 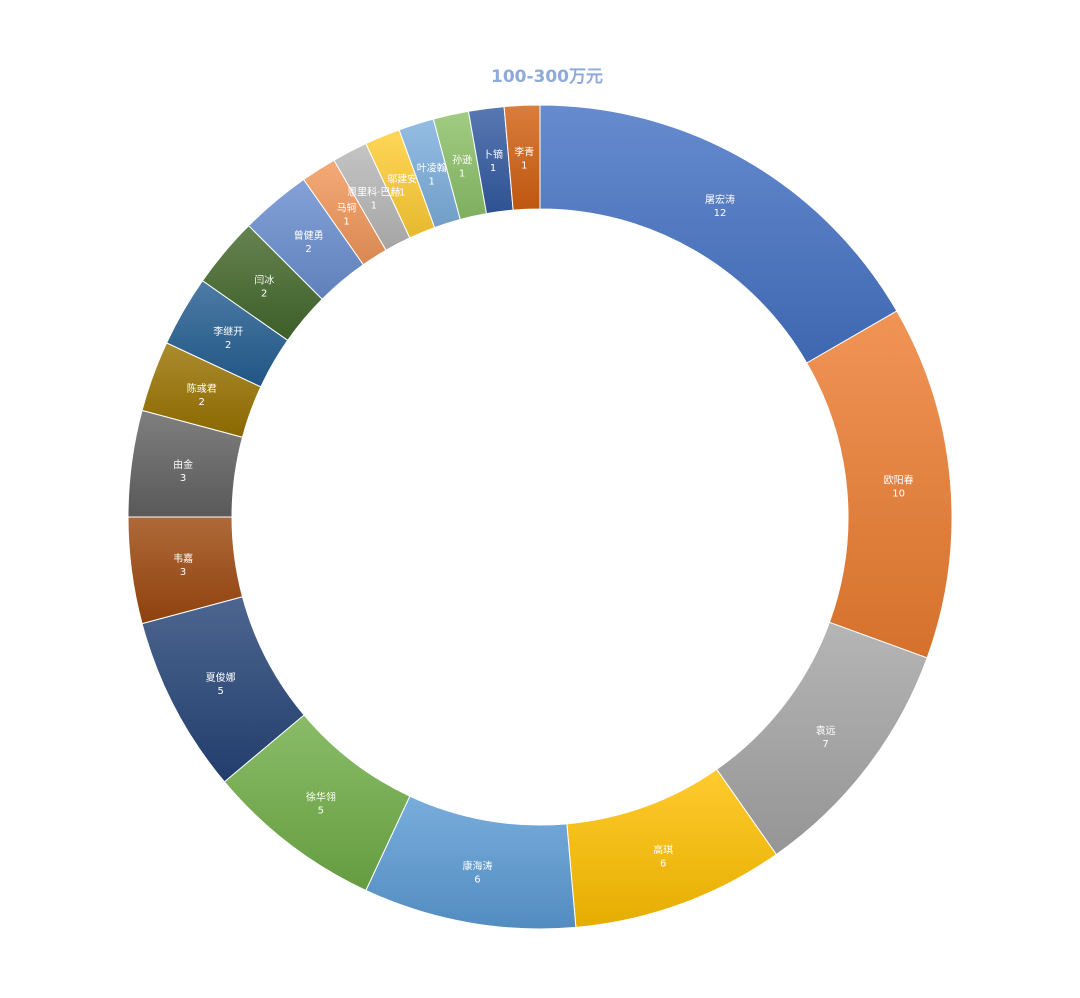 What do you see at coordinates (477, 866) in the screenshot?
I see `slice-name-label: 康海涛` at bounding box center [477, 866].